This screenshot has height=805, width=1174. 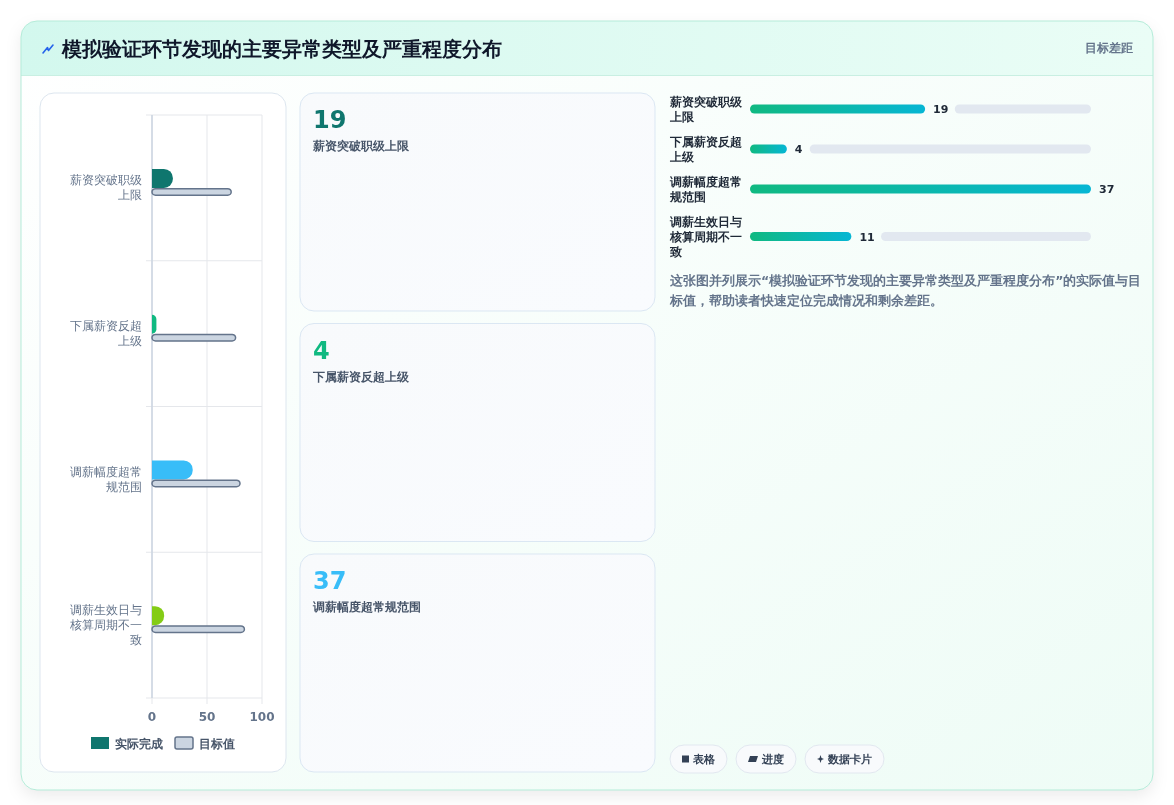 I want to click on data-label: 11, so click(x=867, y=237).